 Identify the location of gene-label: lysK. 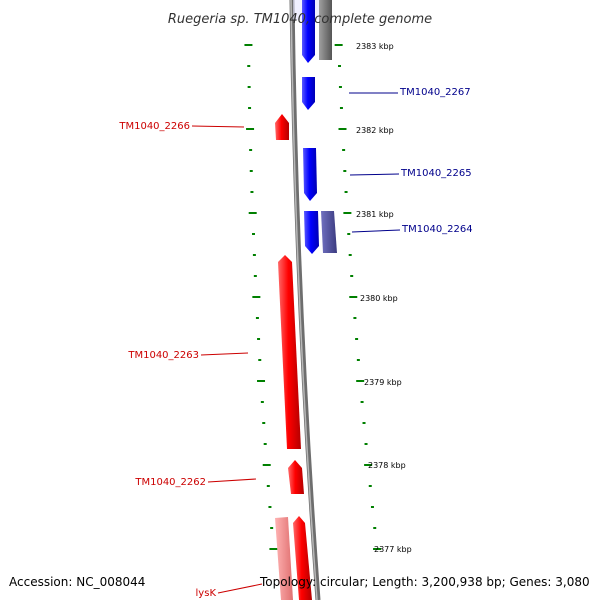
(206, 593).